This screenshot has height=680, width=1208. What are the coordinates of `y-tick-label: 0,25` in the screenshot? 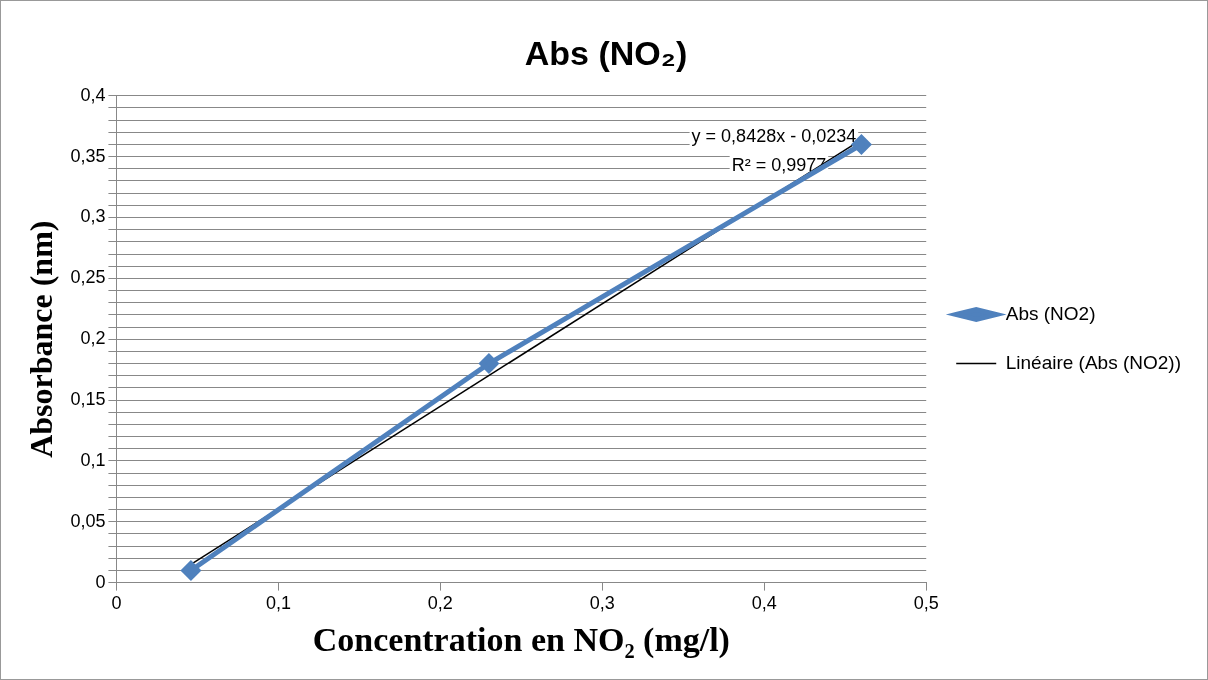 It's located at (88, 277).